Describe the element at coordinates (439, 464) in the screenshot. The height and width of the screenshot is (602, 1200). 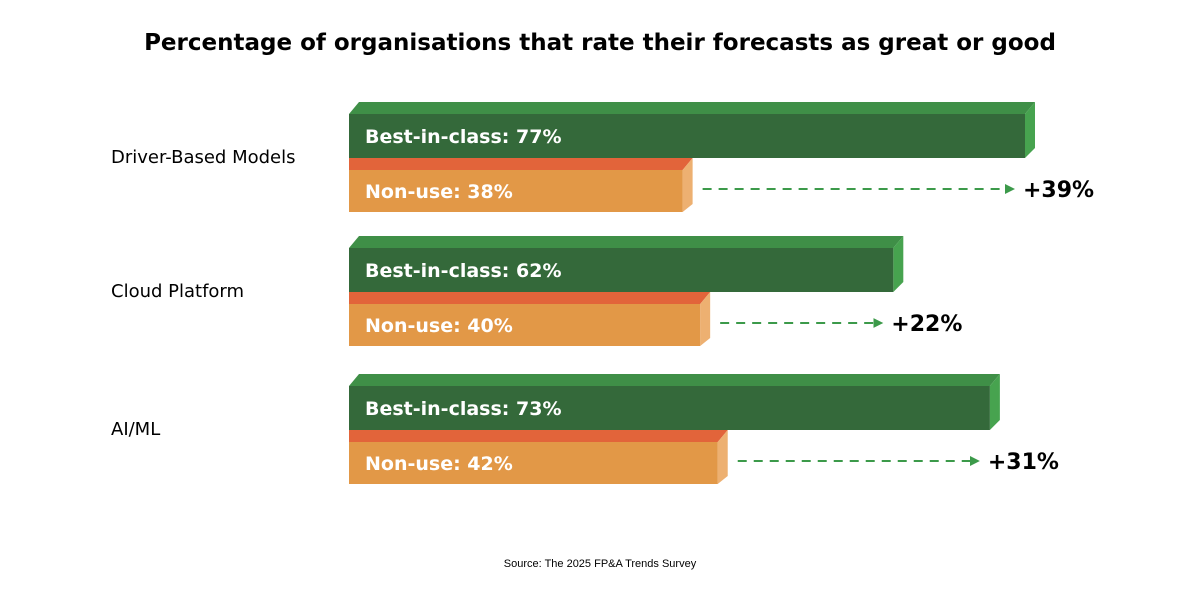
I see `nonuse-bar-label: Non-use: 42%` at that location.